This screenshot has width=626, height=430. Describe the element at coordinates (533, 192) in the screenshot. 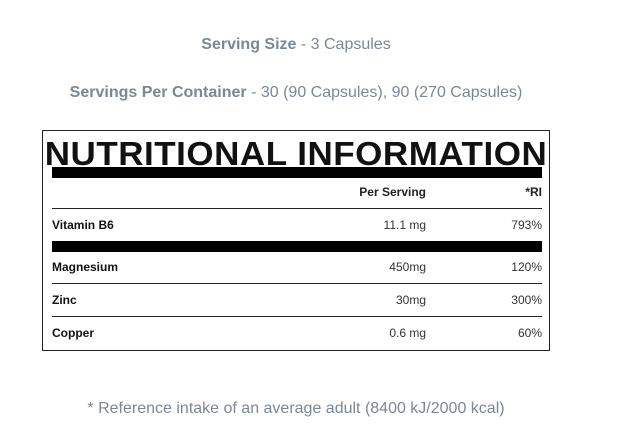

I see `header-ri: *RI` at that location.